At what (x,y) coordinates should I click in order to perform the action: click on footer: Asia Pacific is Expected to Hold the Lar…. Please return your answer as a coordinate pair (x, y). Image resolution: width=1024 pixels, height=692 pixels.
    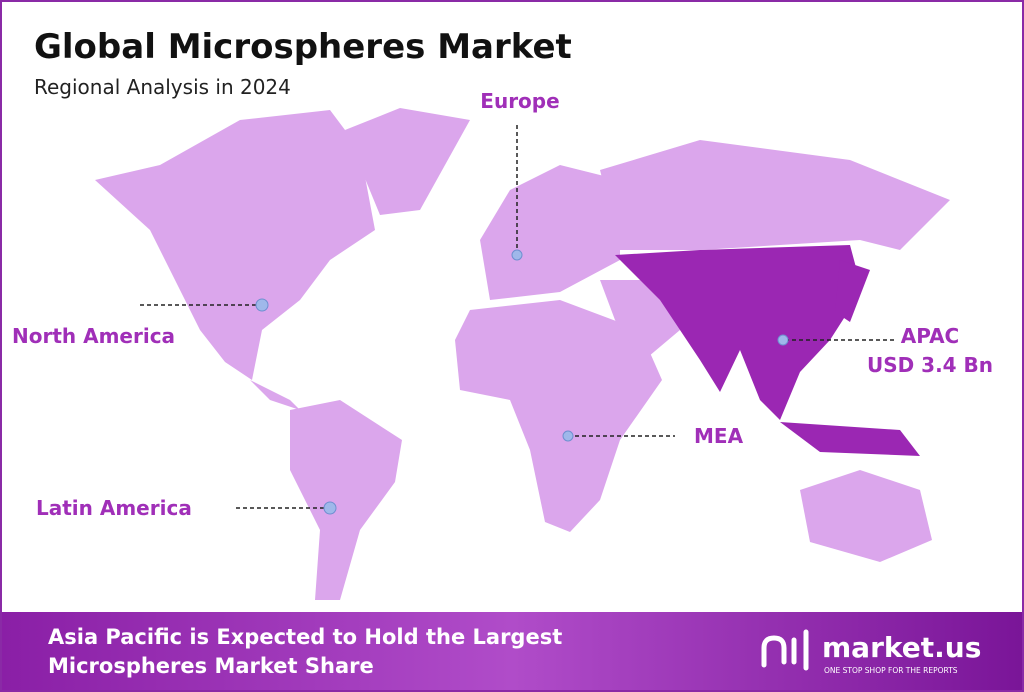
    Looking at the image, I should click on (512, 651).